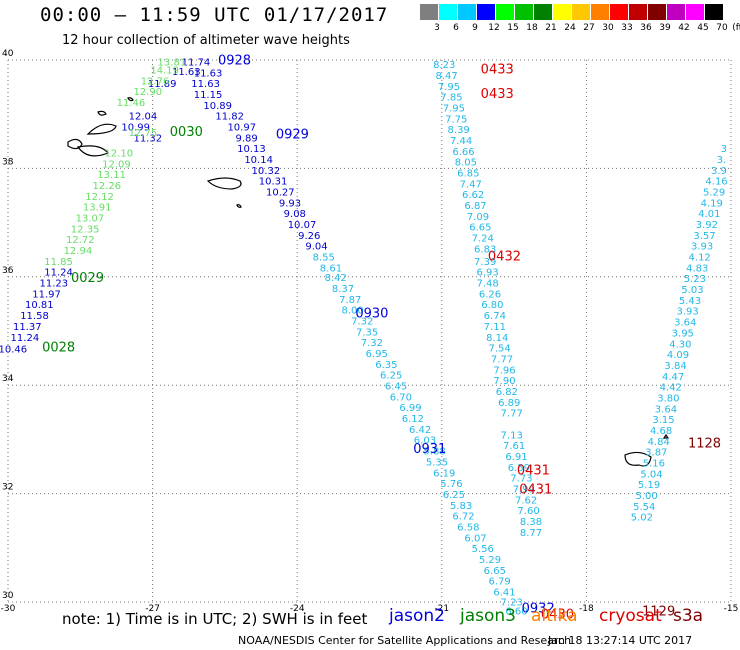  I want to click on timestamp: Jan 18 13:27:14 UTC 2017, so click(620, 640).